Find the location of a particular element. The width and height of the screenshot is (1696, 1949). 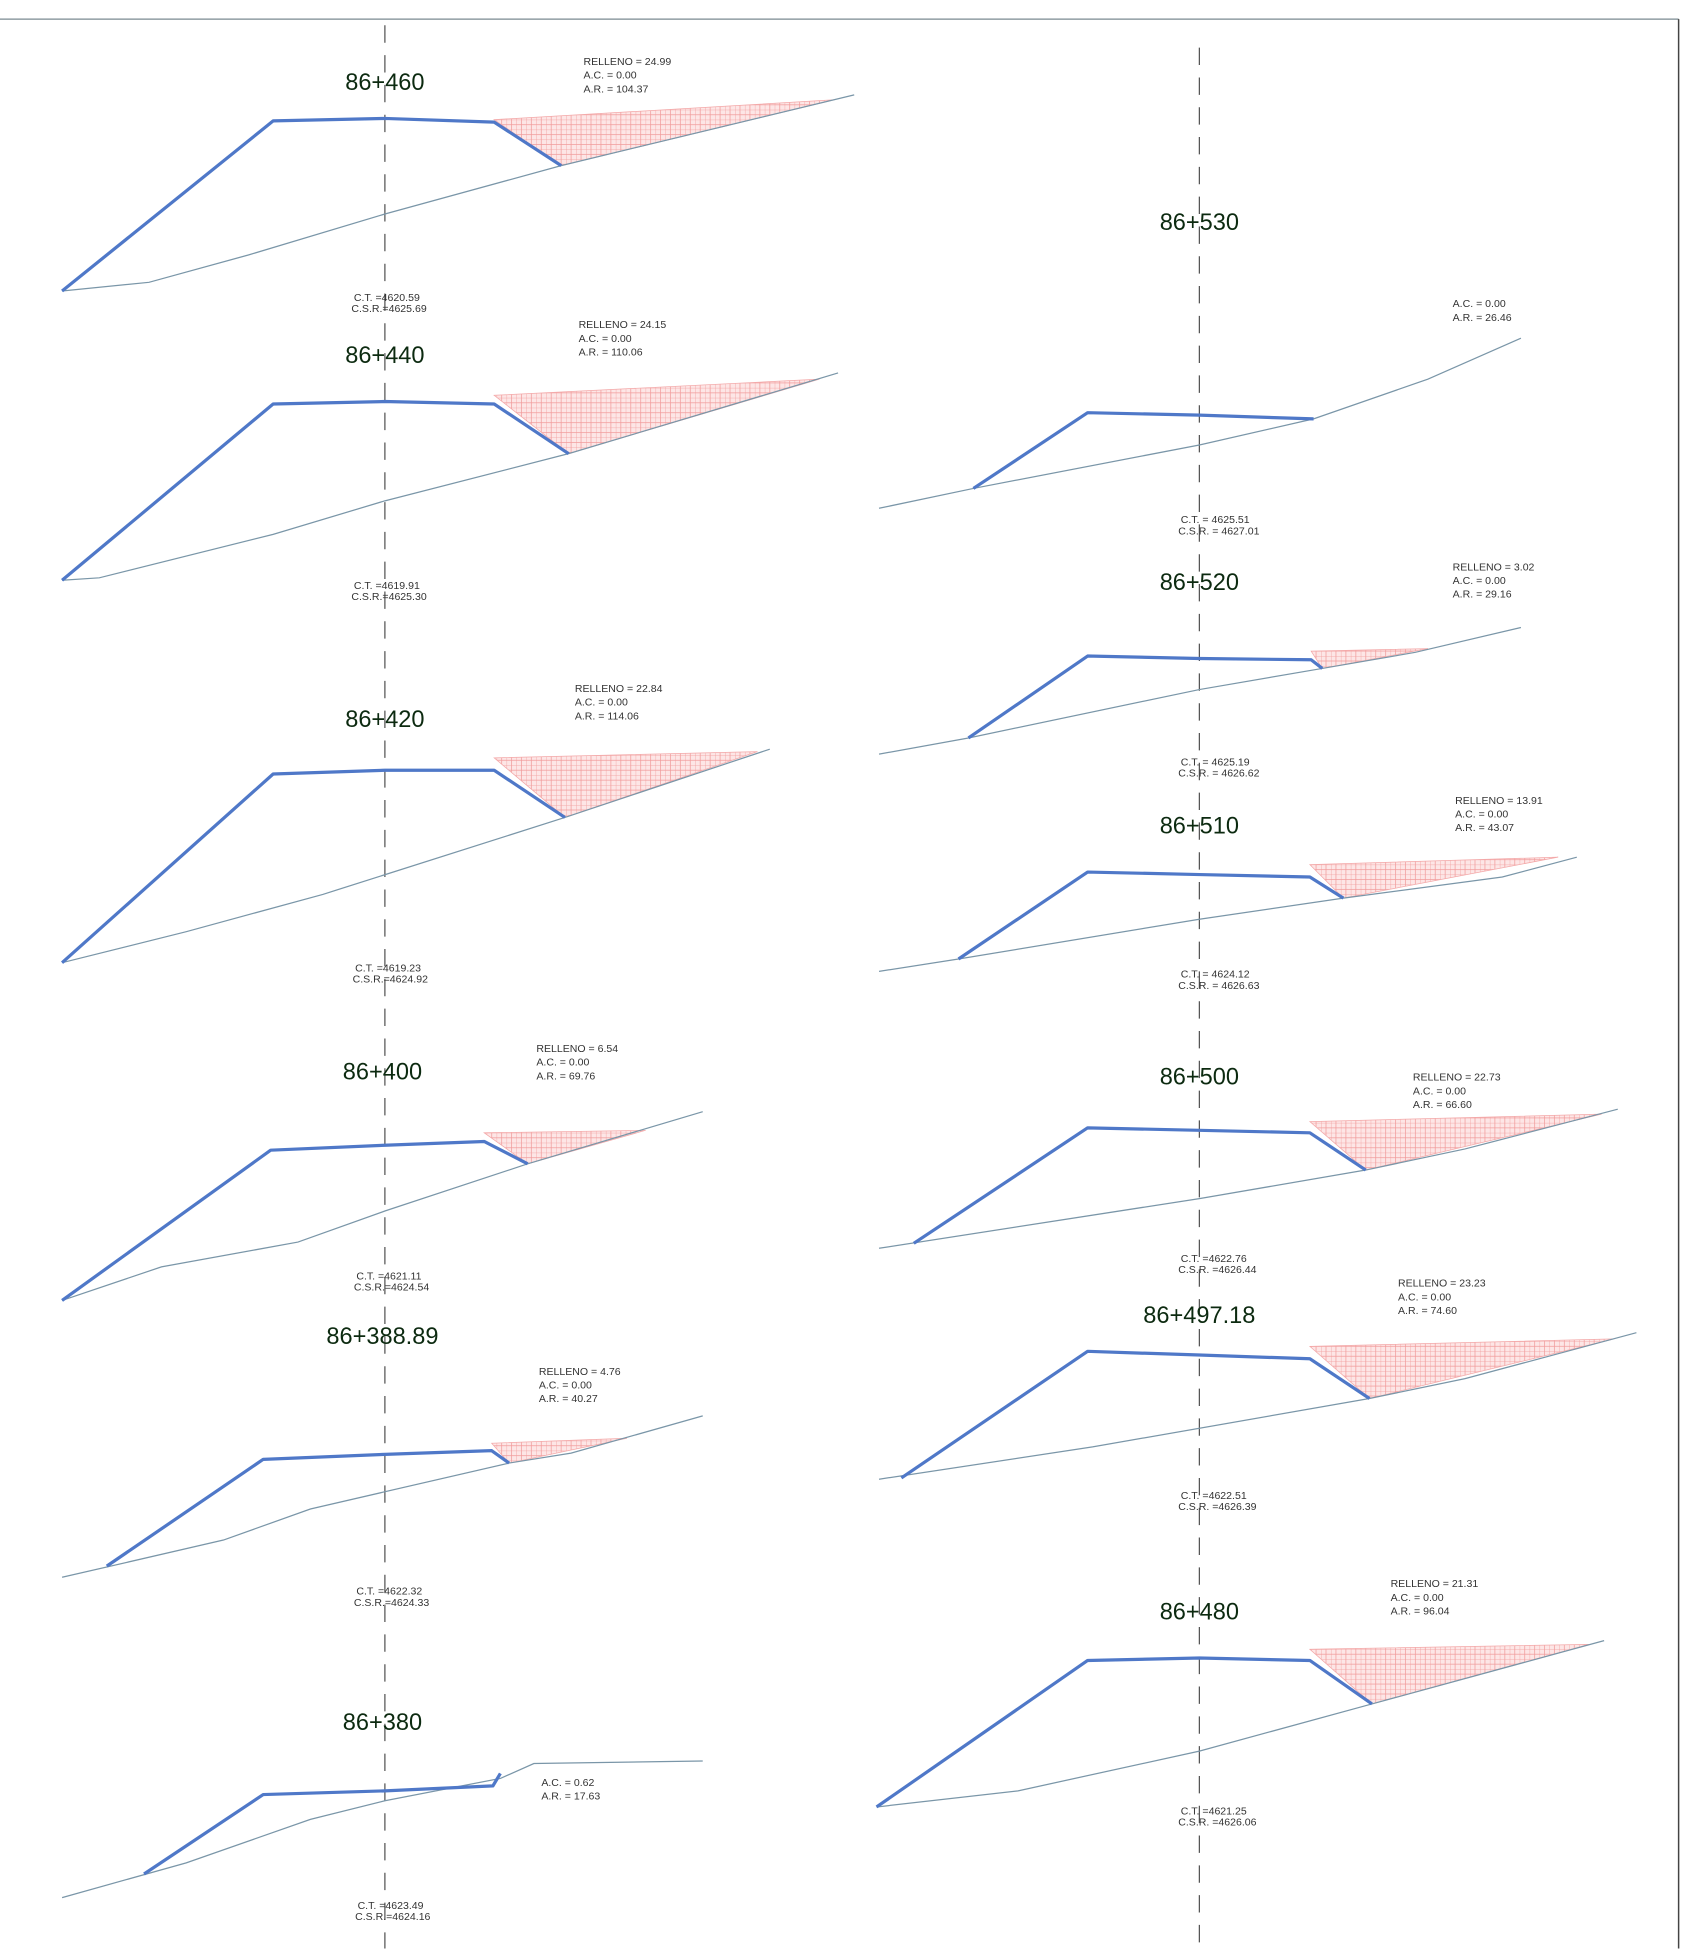

area-label: RELLENO = 4.76 is located at coordinates (580, 1372).